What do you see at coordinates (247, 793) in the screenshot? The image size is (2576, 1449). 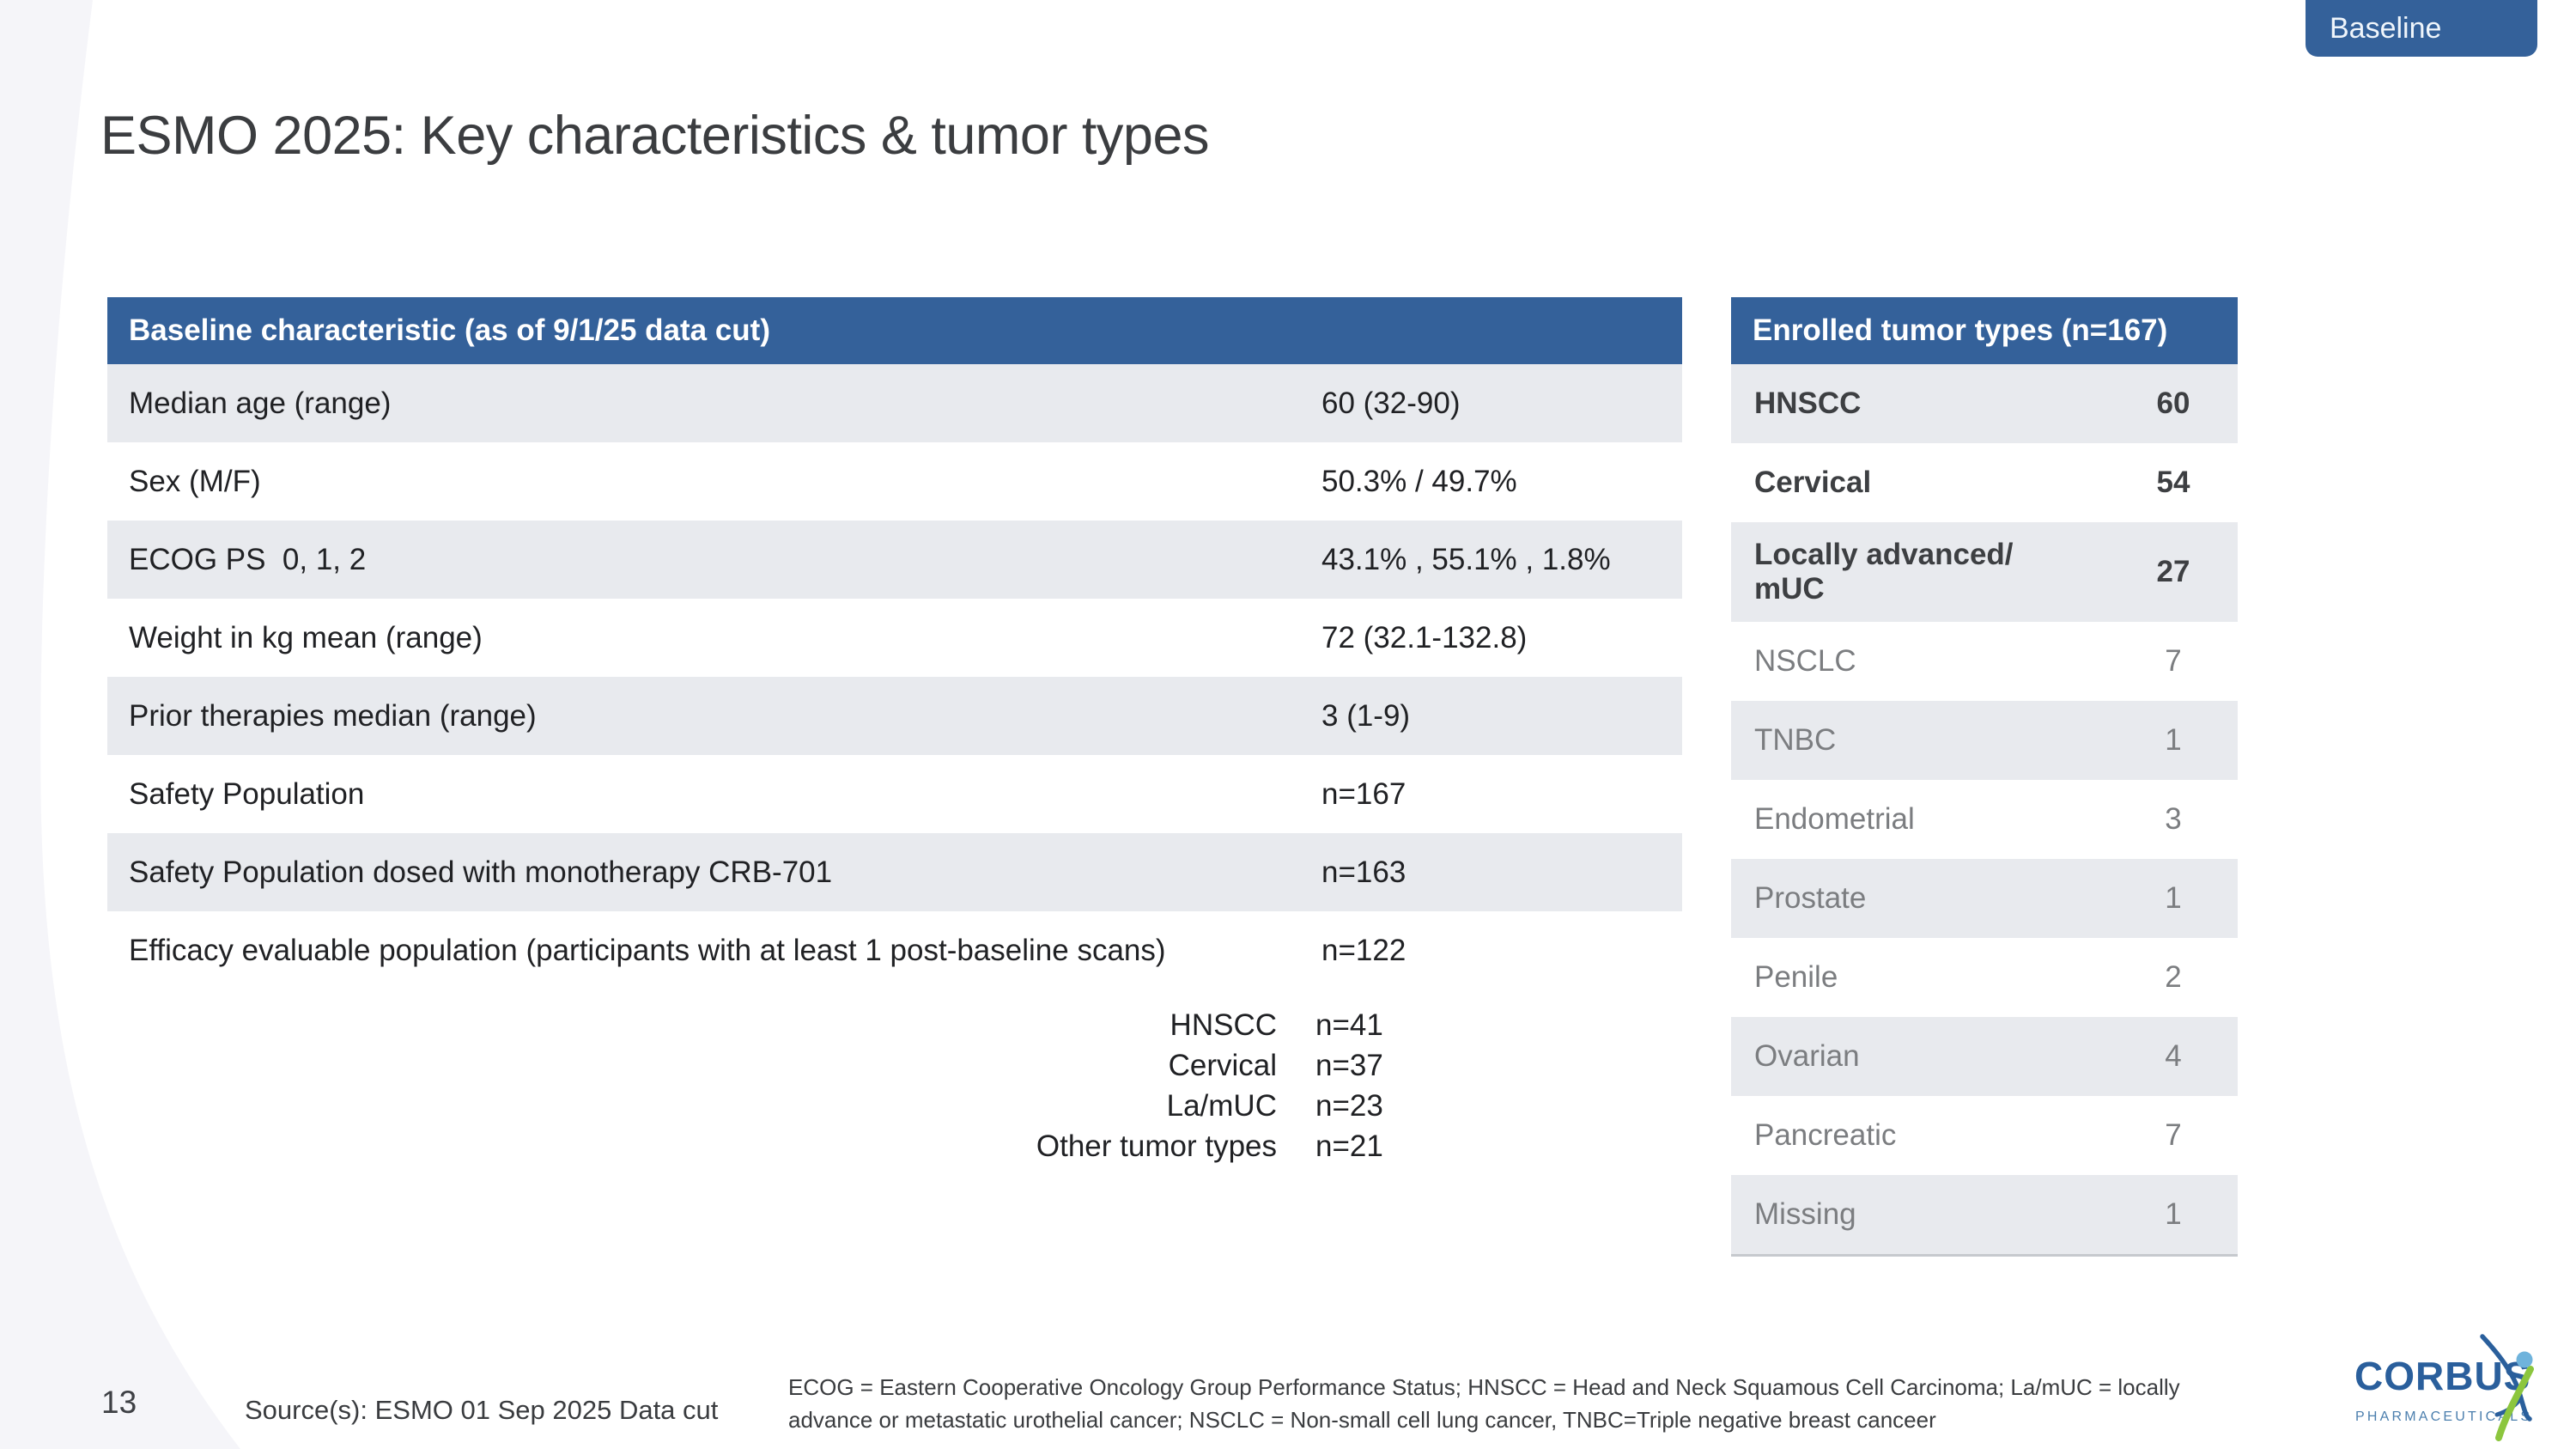 I see `row-label: Safety Population` at bounding box center [247, 793].